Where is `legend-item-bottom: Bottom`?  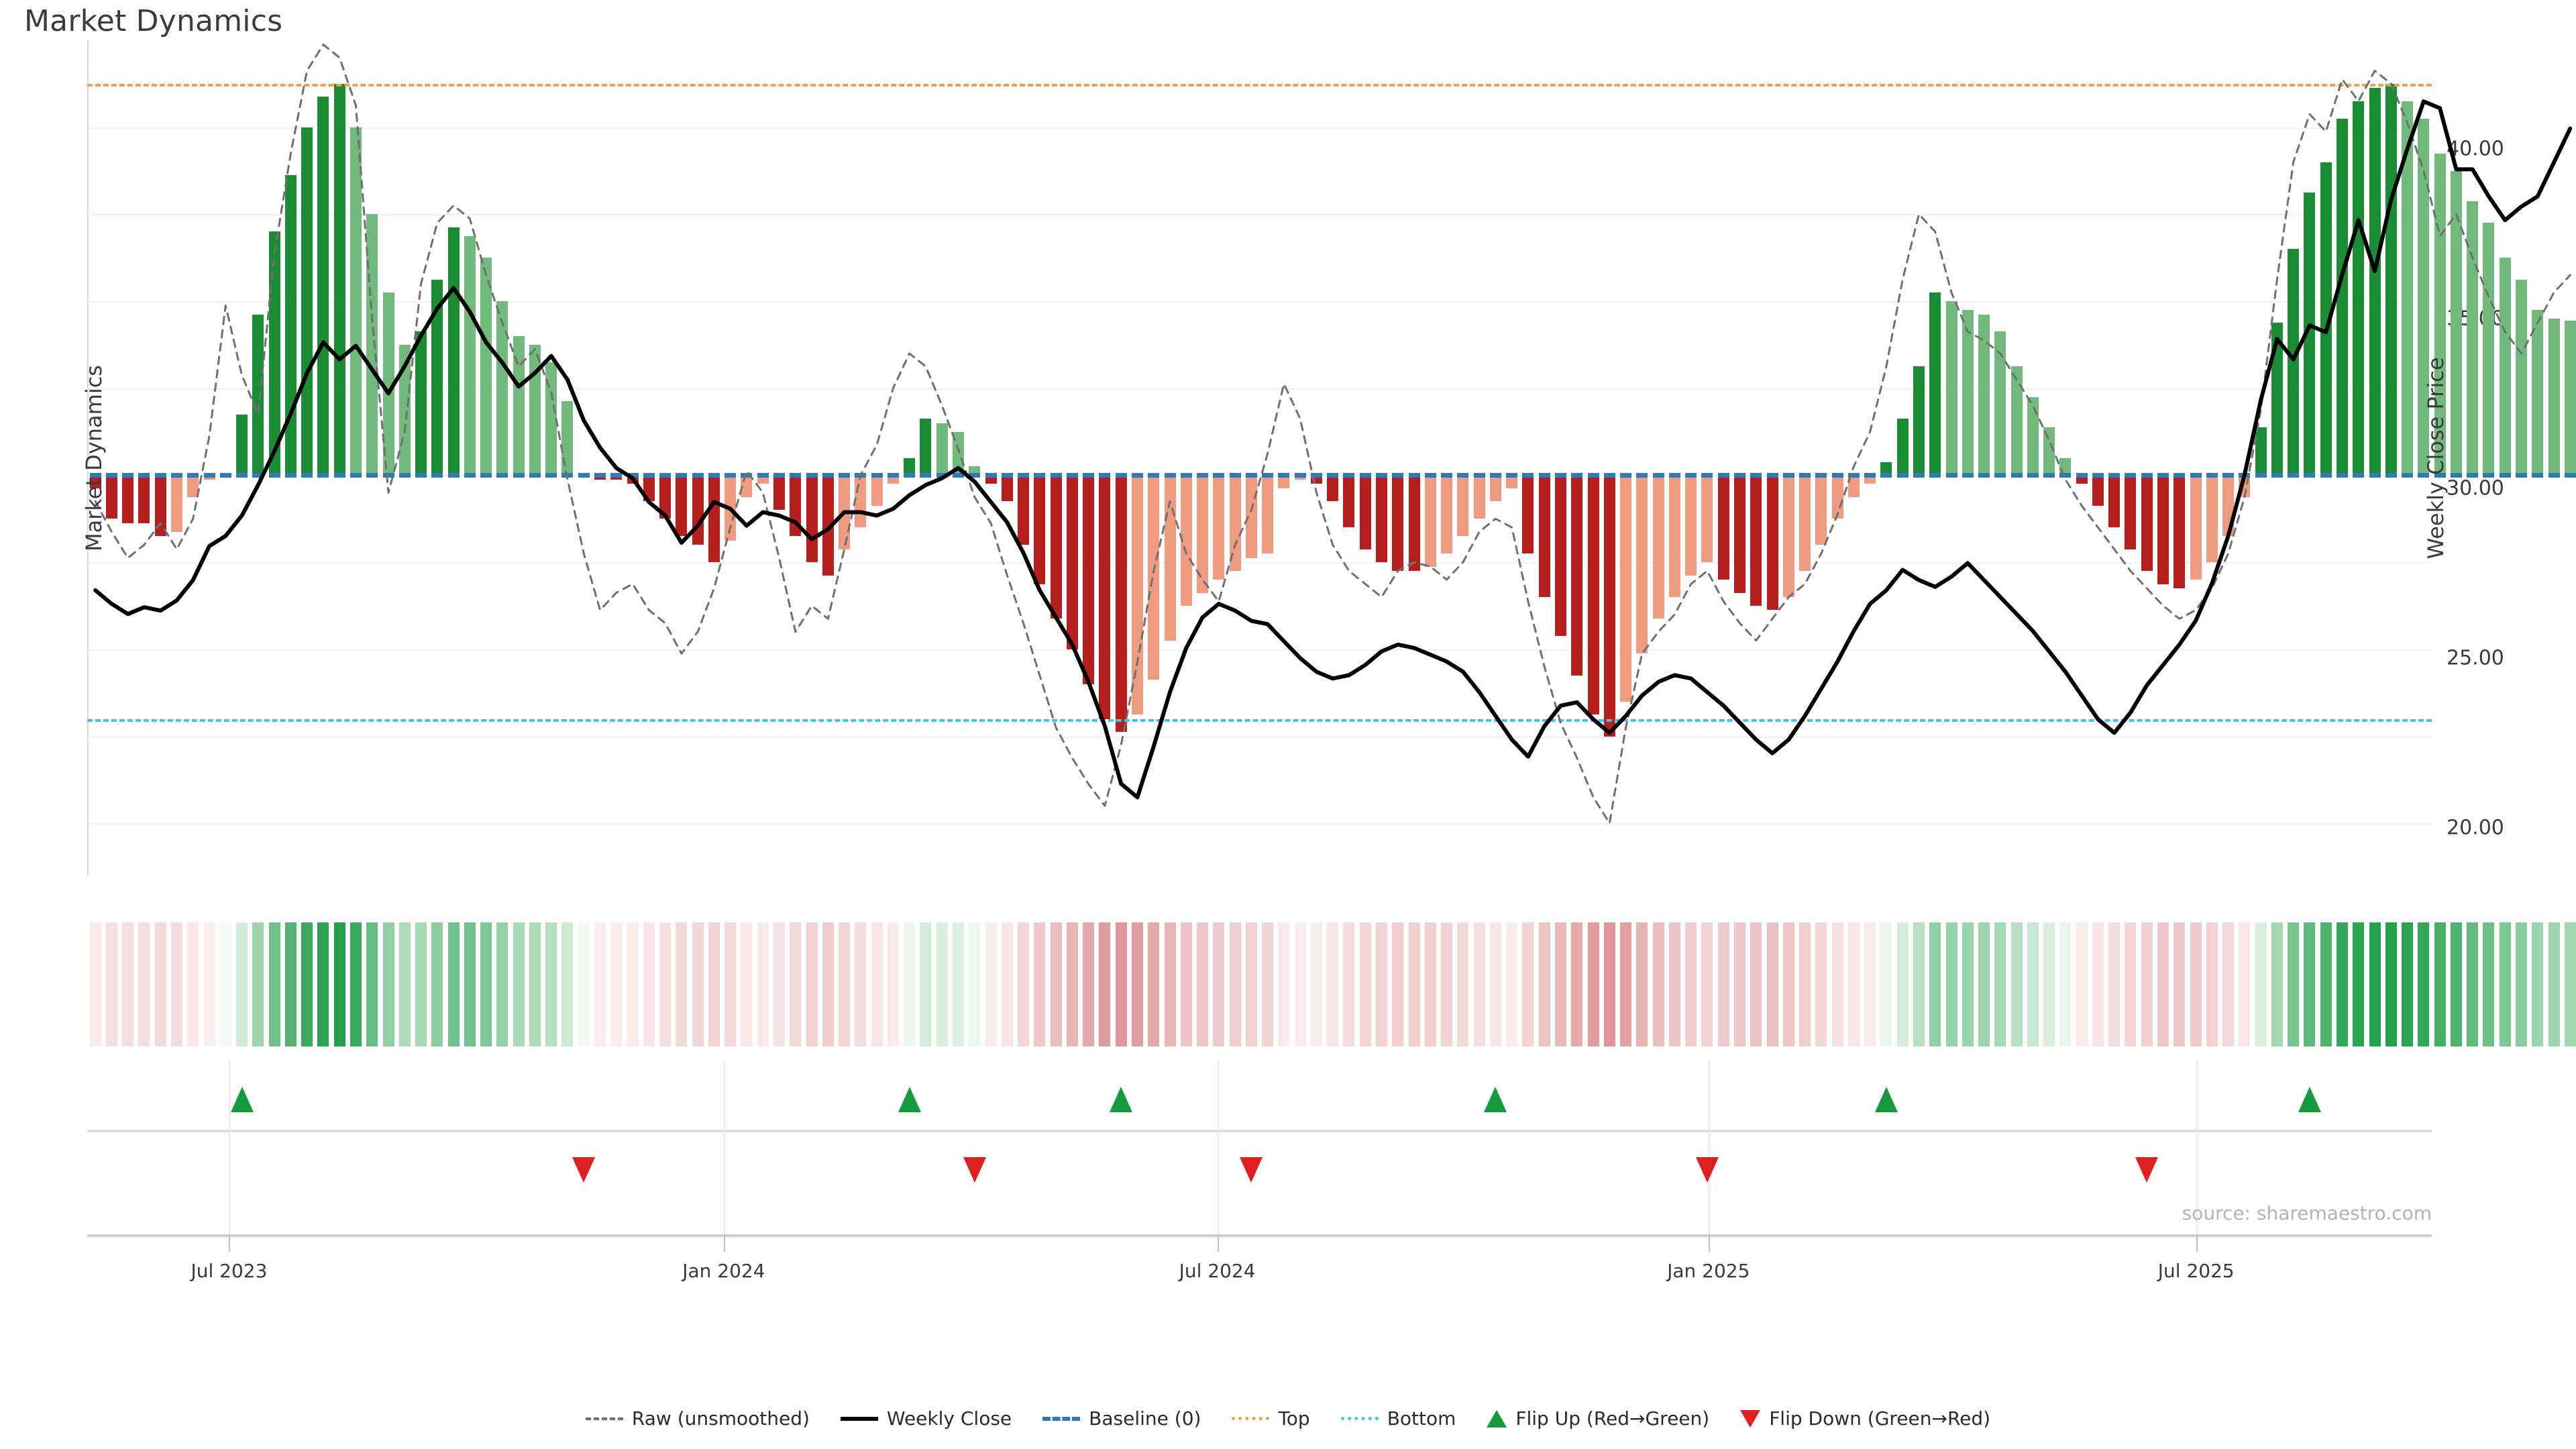
legend-item-bottom: Bottom is located at coordinates (1398, 1418).